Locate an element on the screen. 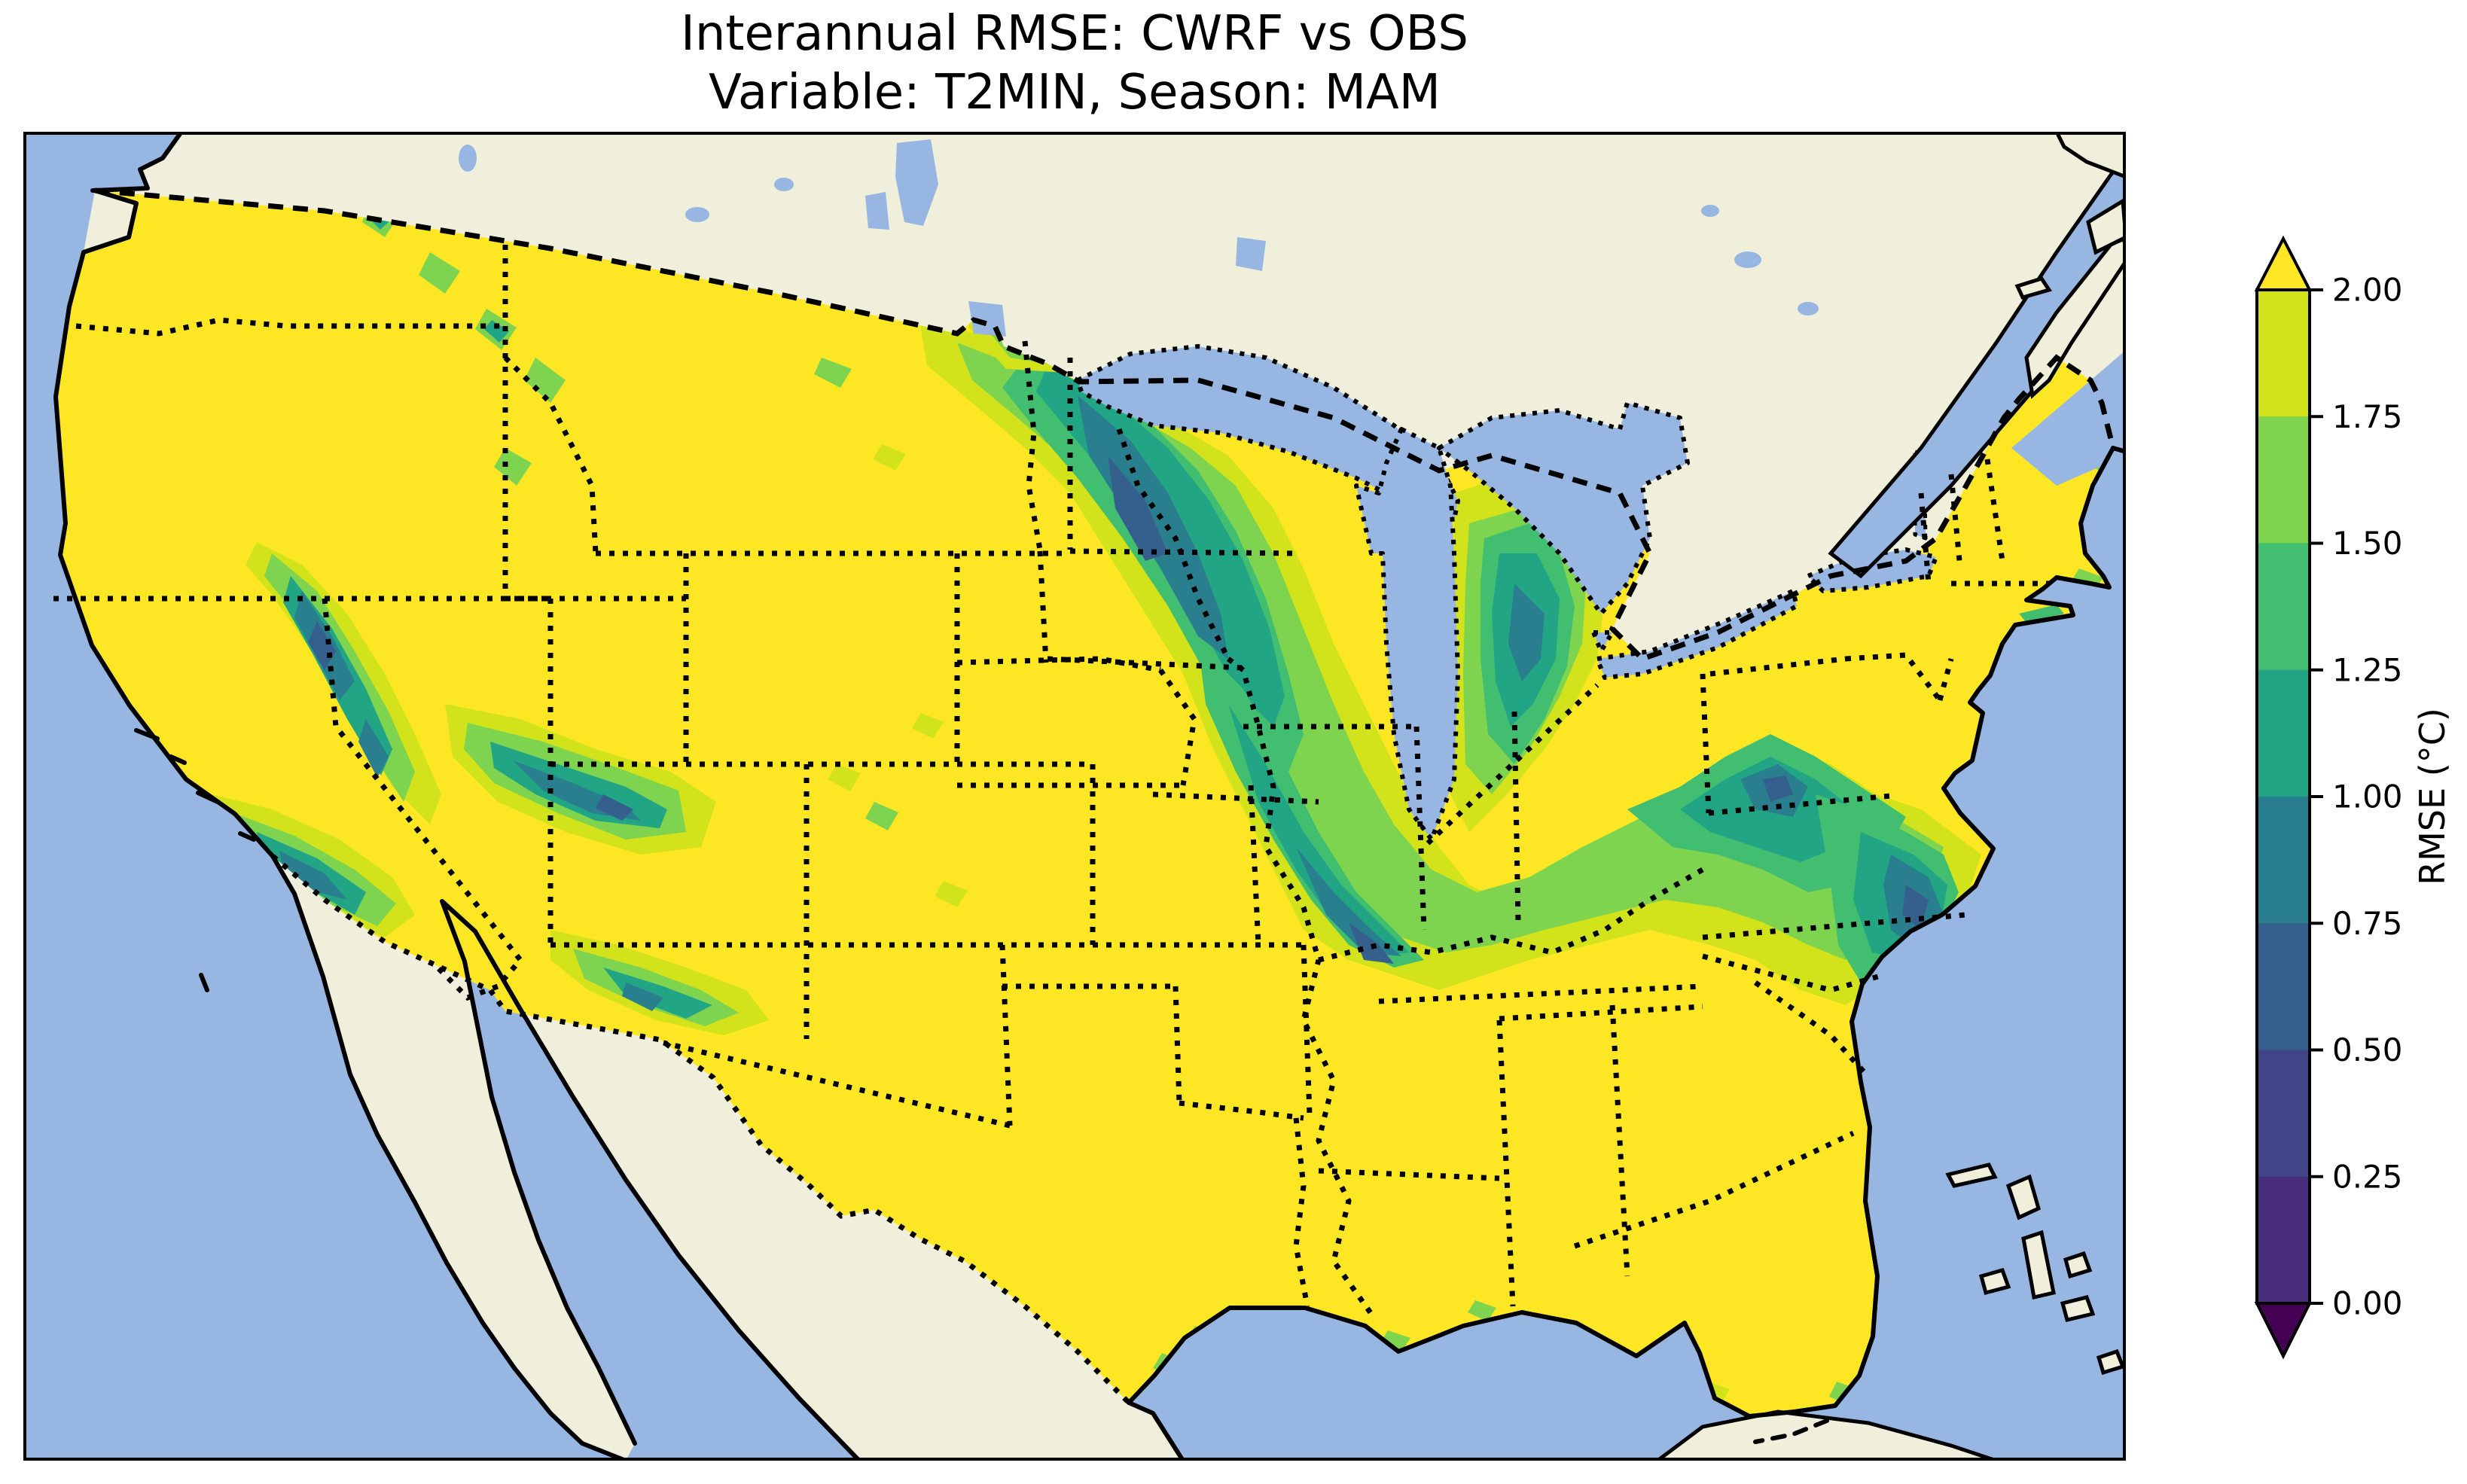 This screenshot has height=1484, width=2467. border-oh-pa is located at coordinates (1706, 743).